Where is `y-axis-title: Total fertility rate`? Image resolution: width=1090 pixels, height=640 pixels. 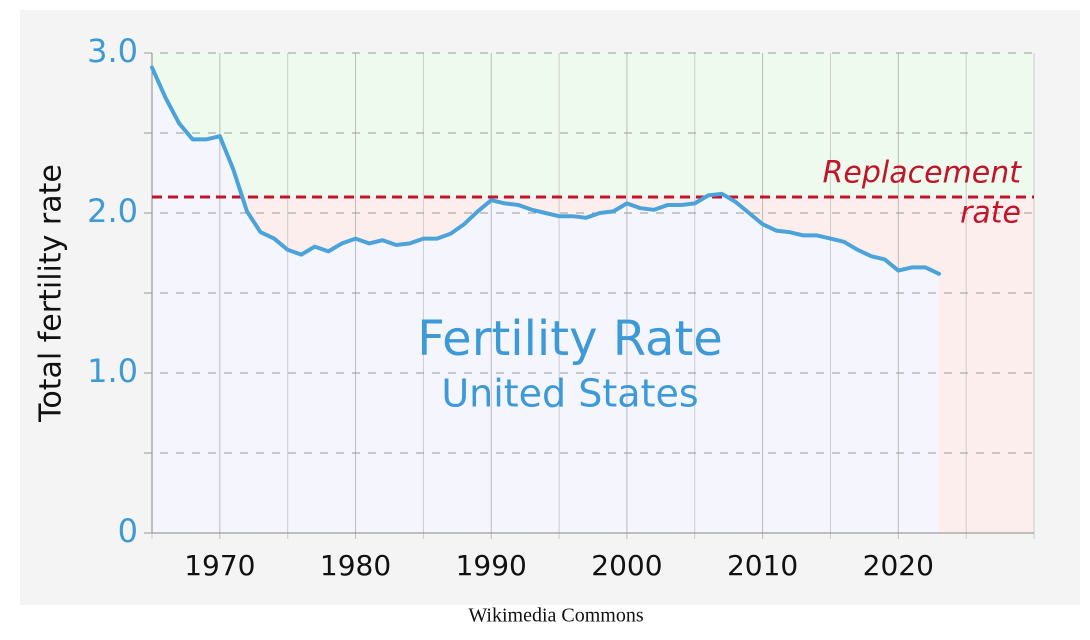 y-axis-title: Total fertility rate is located at coordinates (51, 293).